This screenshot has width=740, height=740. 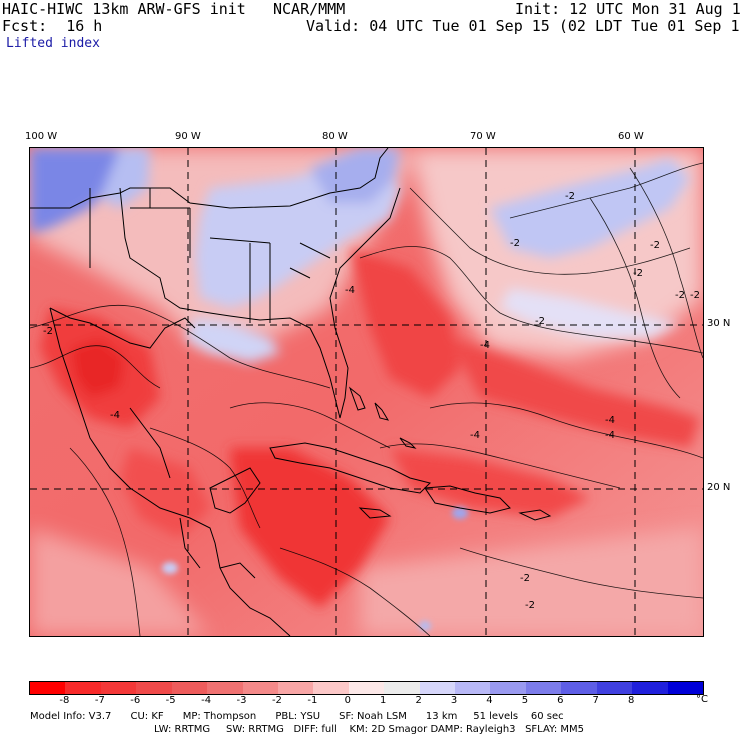 I want to click on colorbar, so click(x=366, y=688).